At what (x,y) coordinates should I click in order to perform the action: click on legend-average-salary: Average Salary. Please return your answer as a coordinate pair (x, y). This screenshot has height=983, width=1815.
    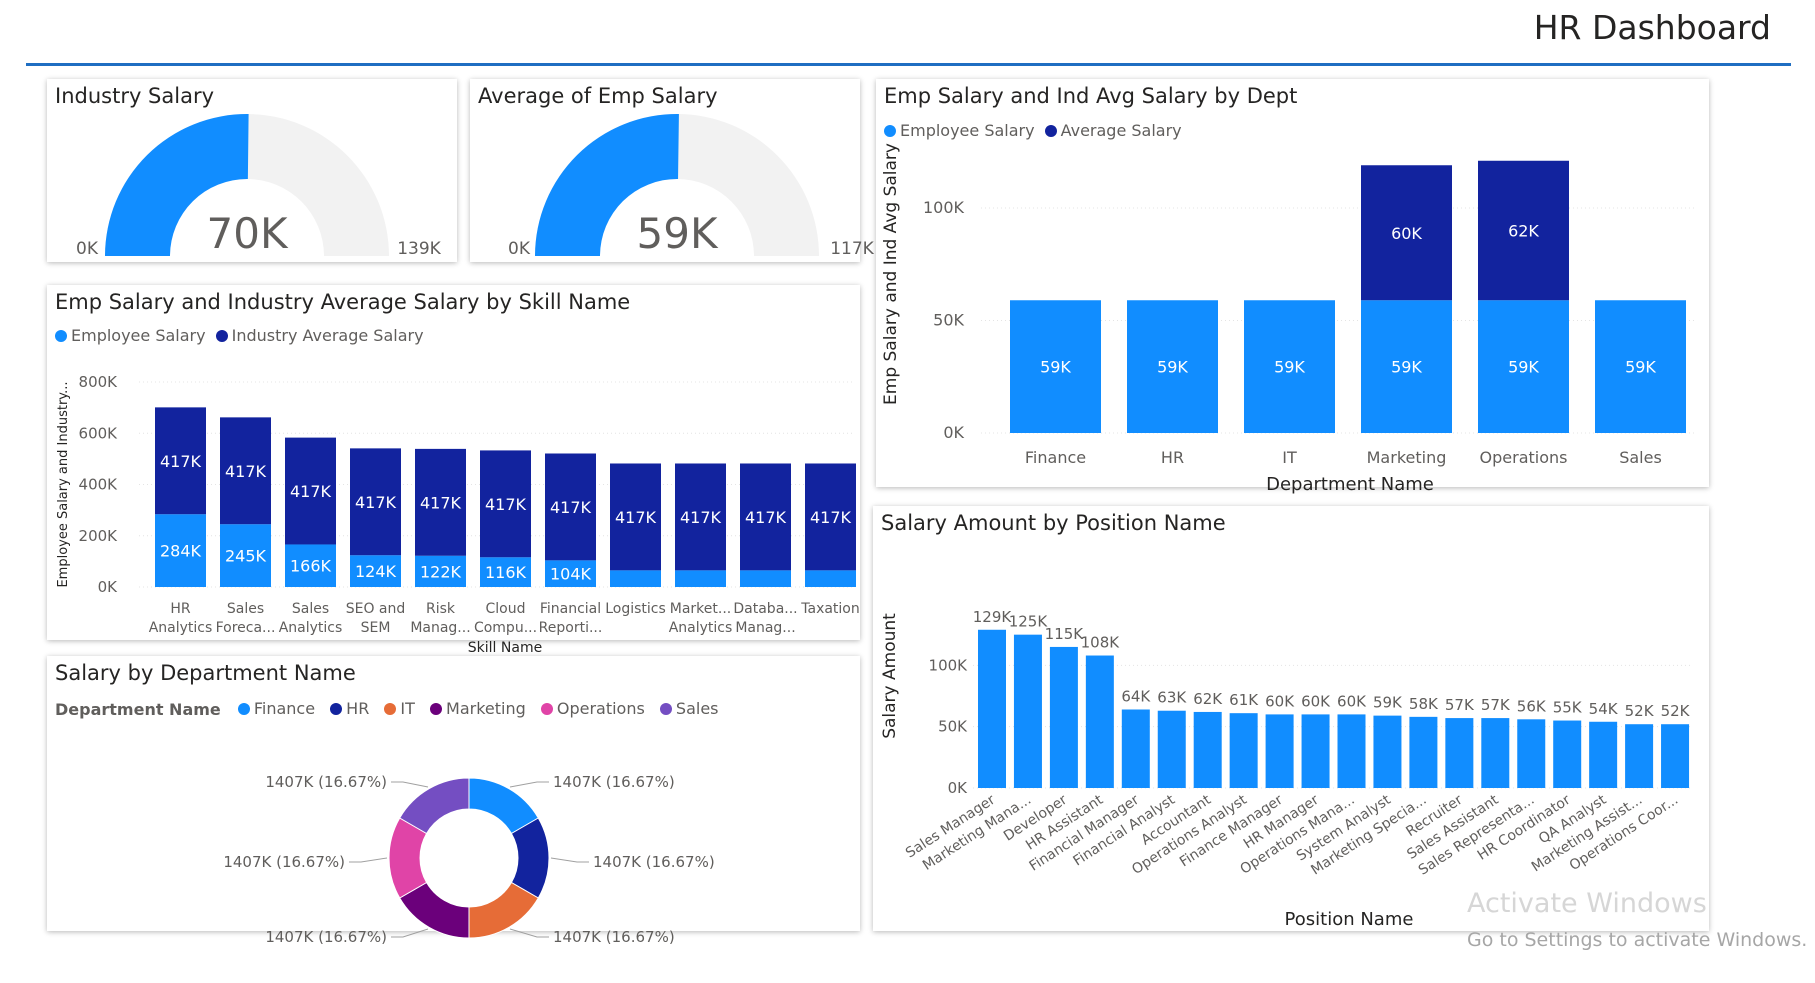
    Looking at the image, I should click on (1113, 130).